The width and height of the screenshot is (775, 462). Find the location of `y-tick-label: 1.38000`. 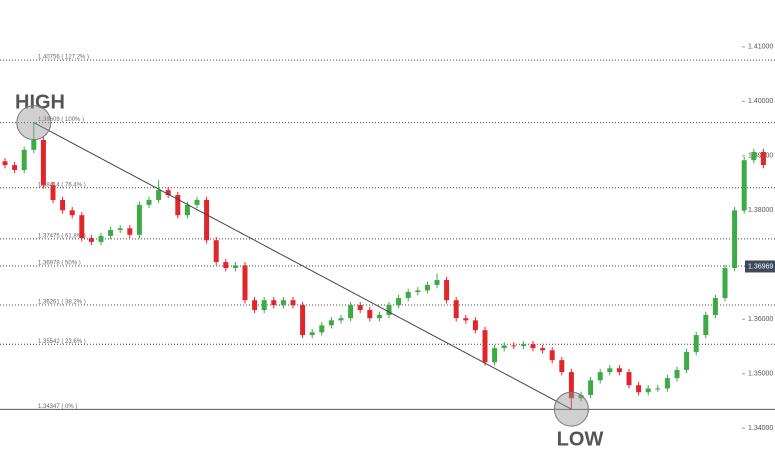

y-tick-label: 1.38000 is located at coordinates (760, 210).